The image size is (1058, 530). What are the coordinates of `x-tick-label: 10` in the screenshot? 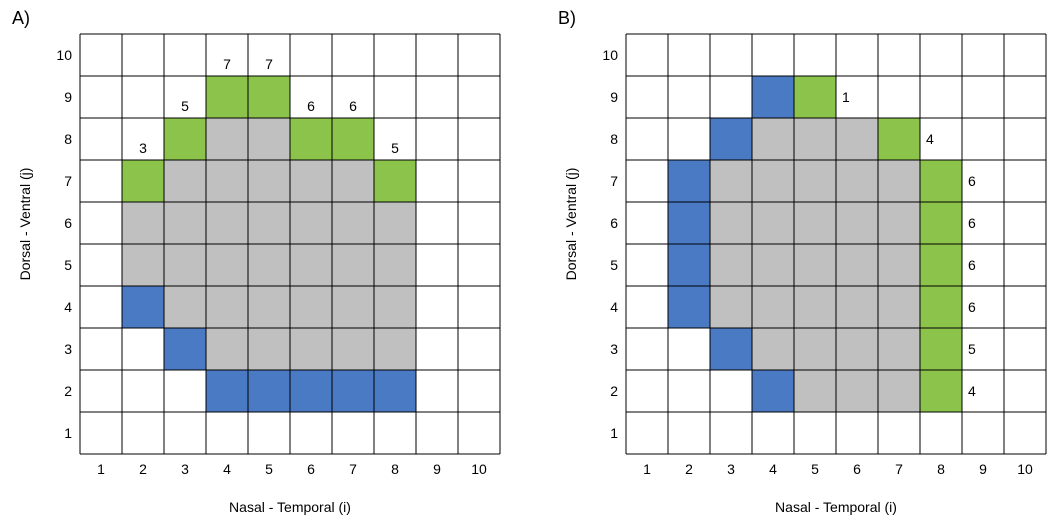 It's located at (479, 469).